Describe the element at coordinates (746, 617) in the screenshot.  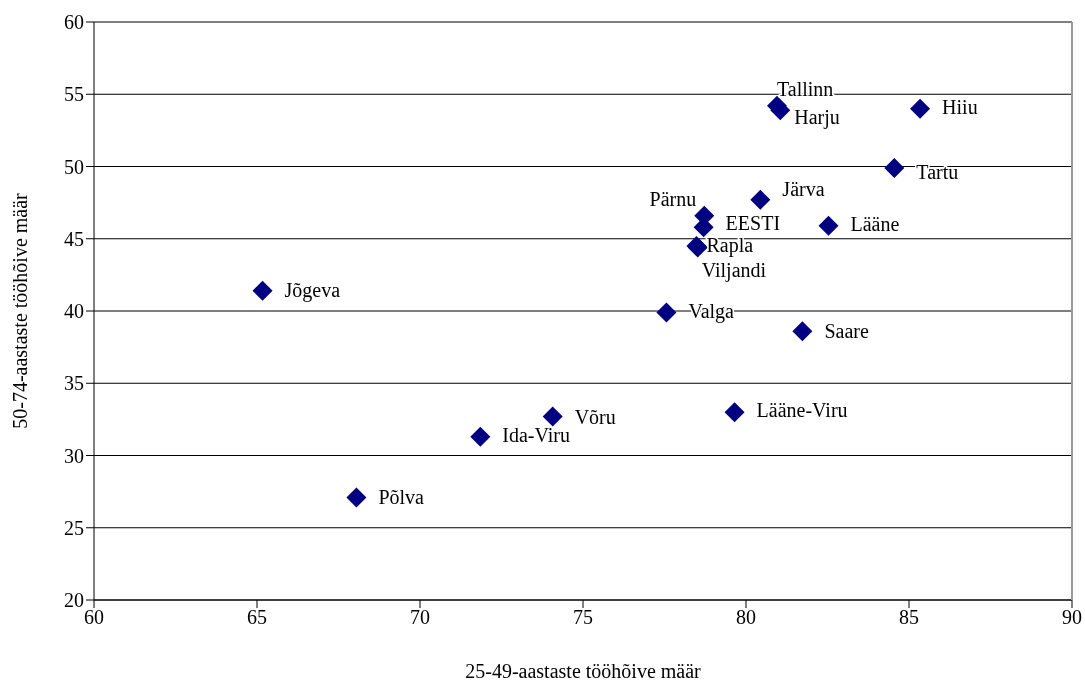
I see `x-tick-label: 80` at that location.